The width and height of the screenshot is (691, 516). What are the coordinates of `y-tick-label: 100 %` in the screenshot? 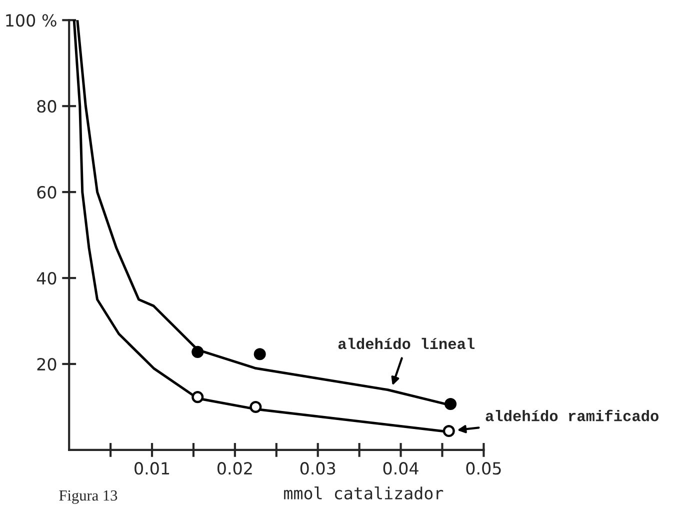 It's located at (31, 20).